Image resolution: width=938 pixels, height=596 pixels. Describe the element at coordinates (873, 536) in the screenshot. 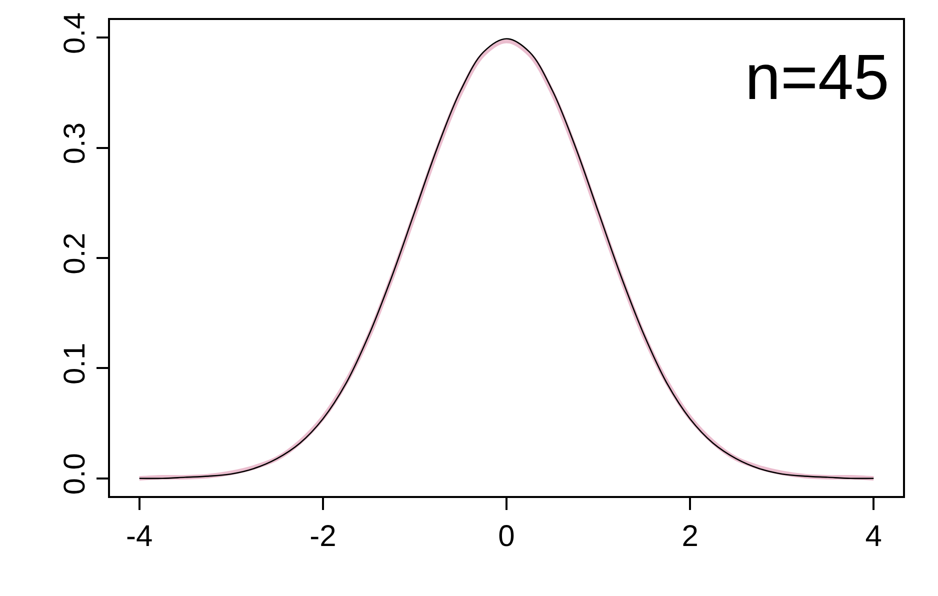

I see `x-tick-label: 4` at that location.